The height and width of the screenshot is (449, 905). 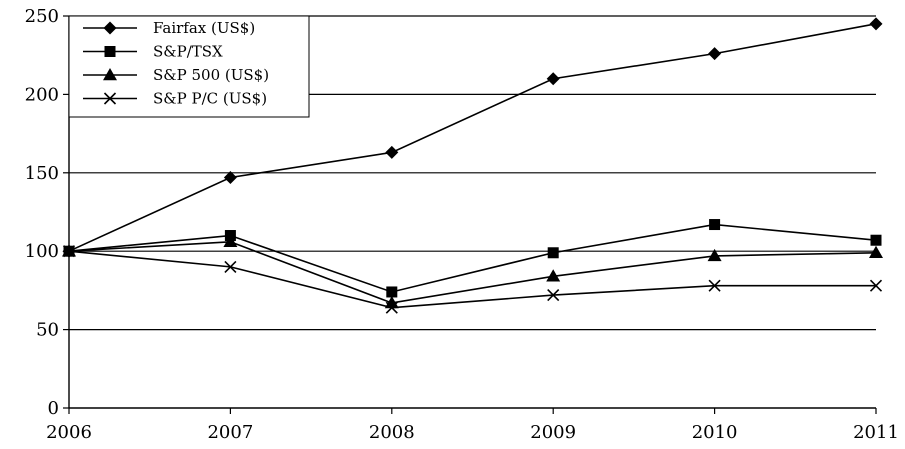 I want to click on legend-entry: S&P P/C (US$), so click(x=175, y=99).